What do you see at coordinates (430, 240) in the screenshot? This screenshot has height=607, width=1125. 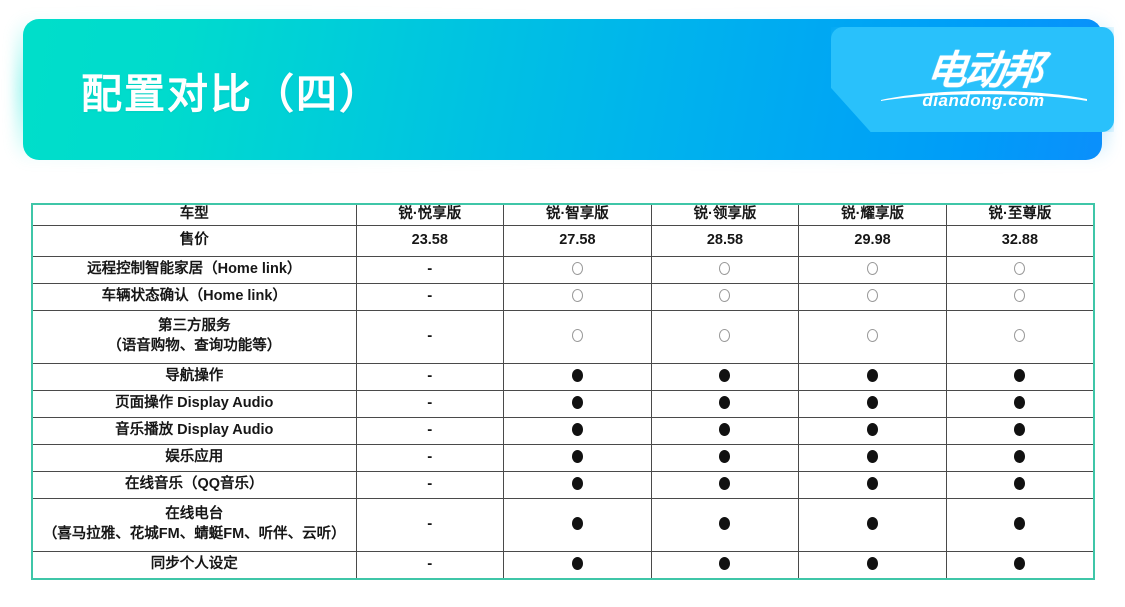 I see `price-value-1: 23.58` at bounding box center [430, 240].